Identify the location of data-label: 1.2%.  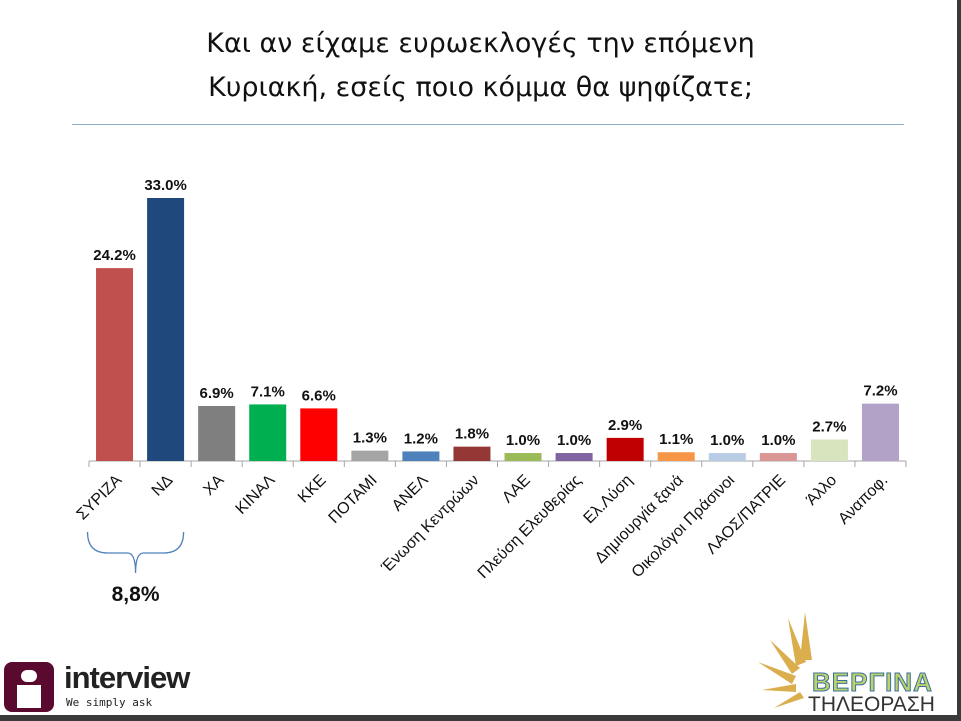
(421, 438).